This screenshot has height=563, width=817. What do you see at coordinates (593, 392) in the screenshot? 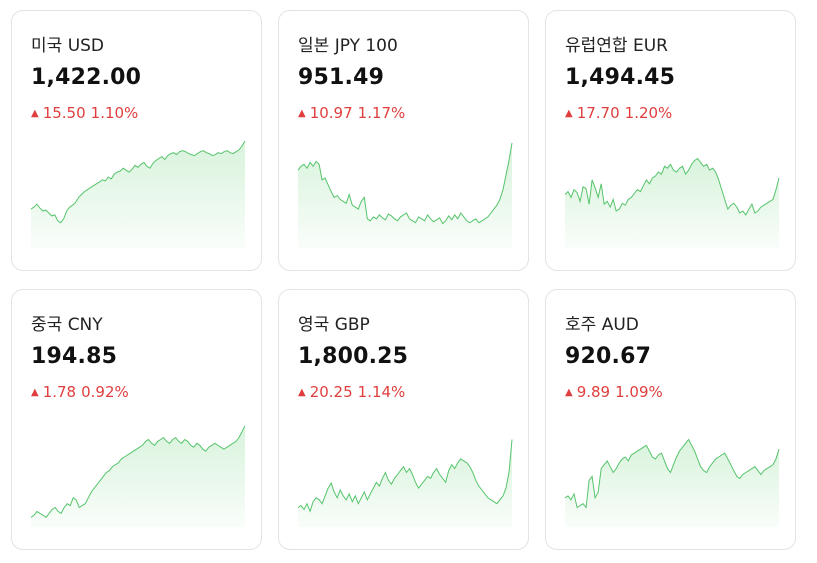
I see `change-amount: 9.89` at bounding box center [593, 392].